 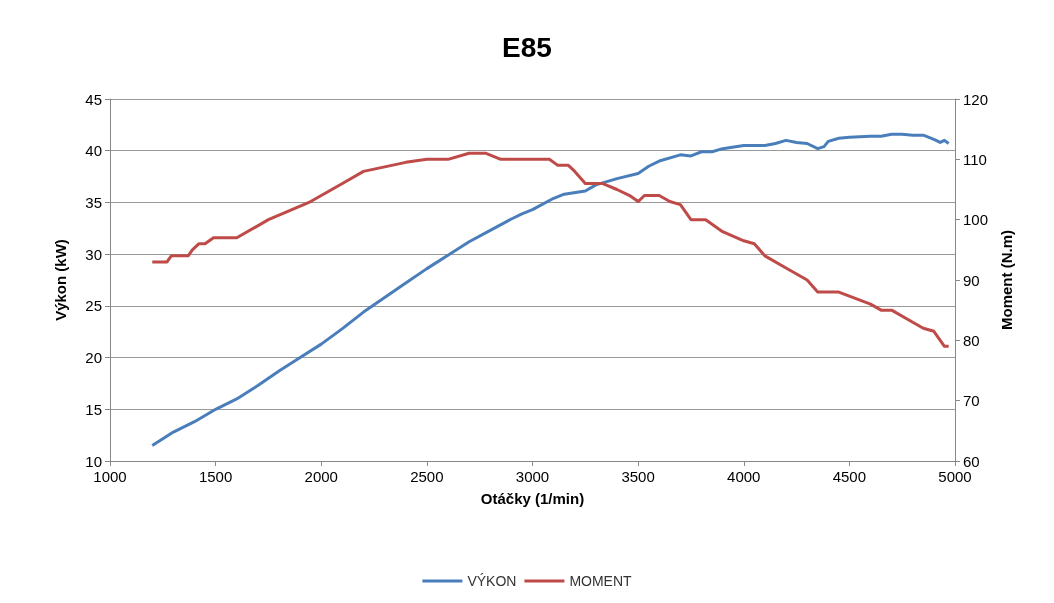 What do you see at coordinates (601, 581) in the screenshot?
I see `legend-label: MOMENT` at bounding box center [601, 581].